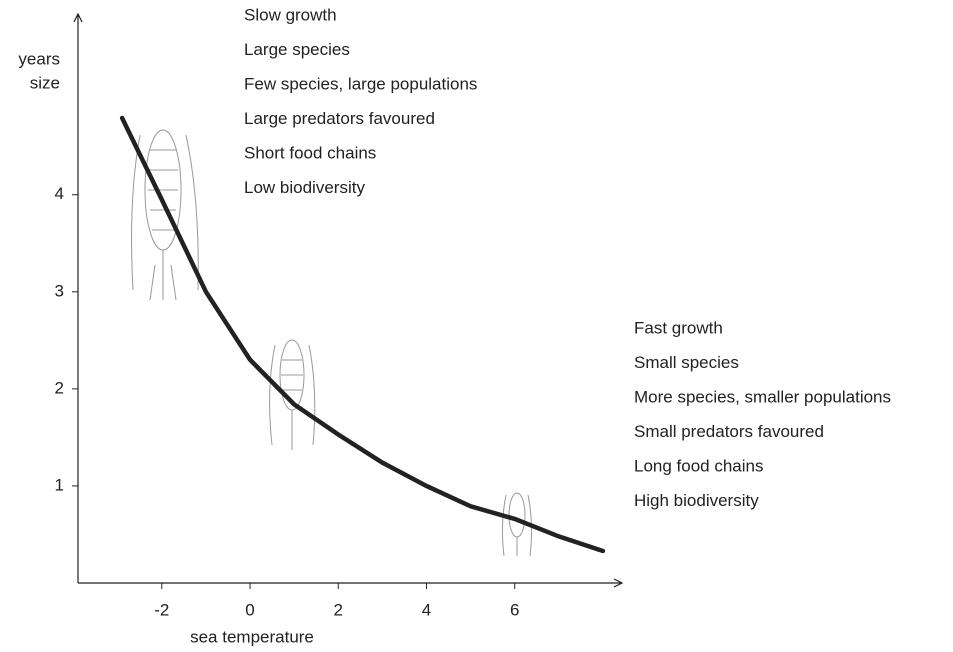 This screenshot has width=953, height=652. What do you see at coordinates (514, 609) in the screenshot?
I see `x-tick-label: 6` at bounding box center [514, 609].